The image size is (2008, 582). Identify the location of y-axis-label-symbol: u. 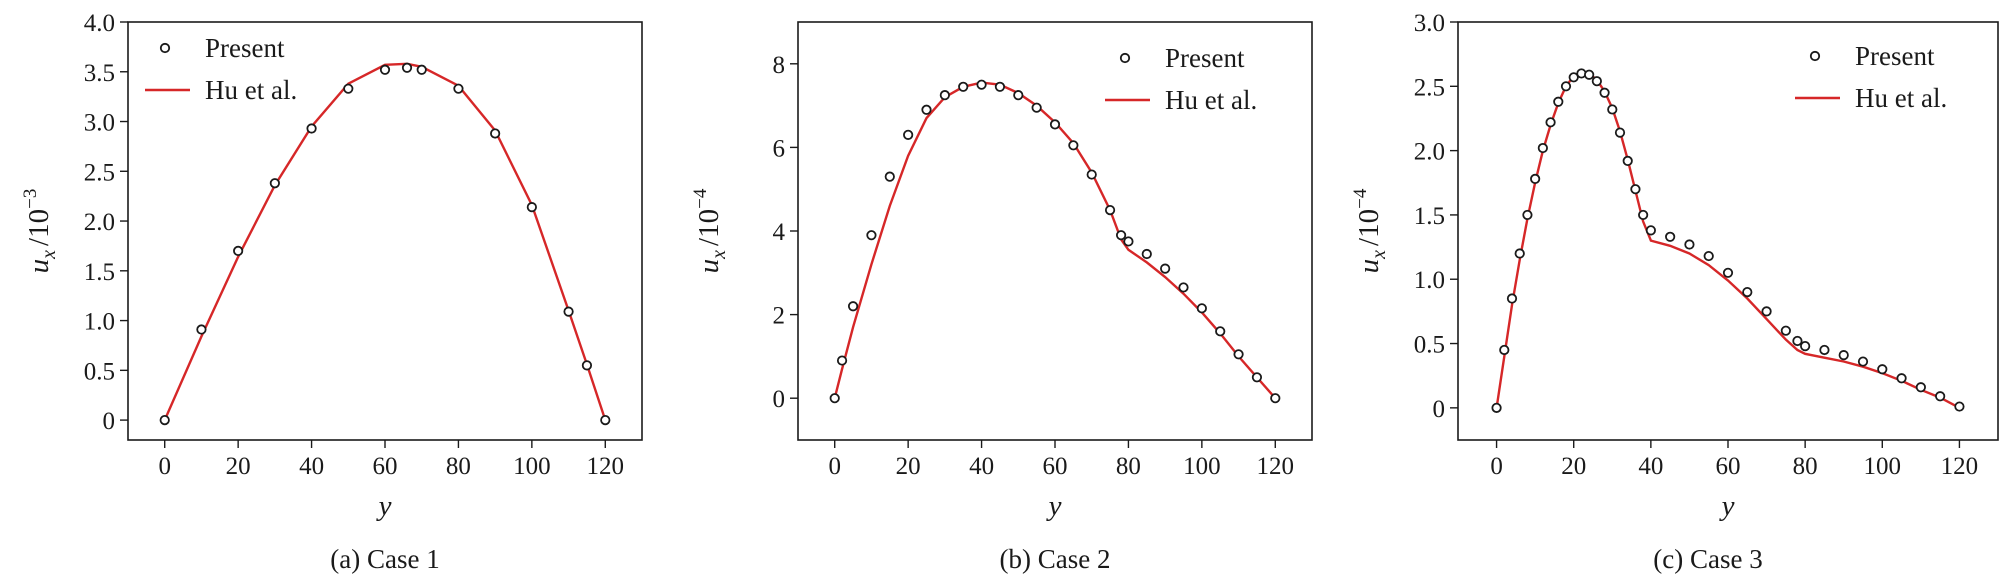
(39, 266).